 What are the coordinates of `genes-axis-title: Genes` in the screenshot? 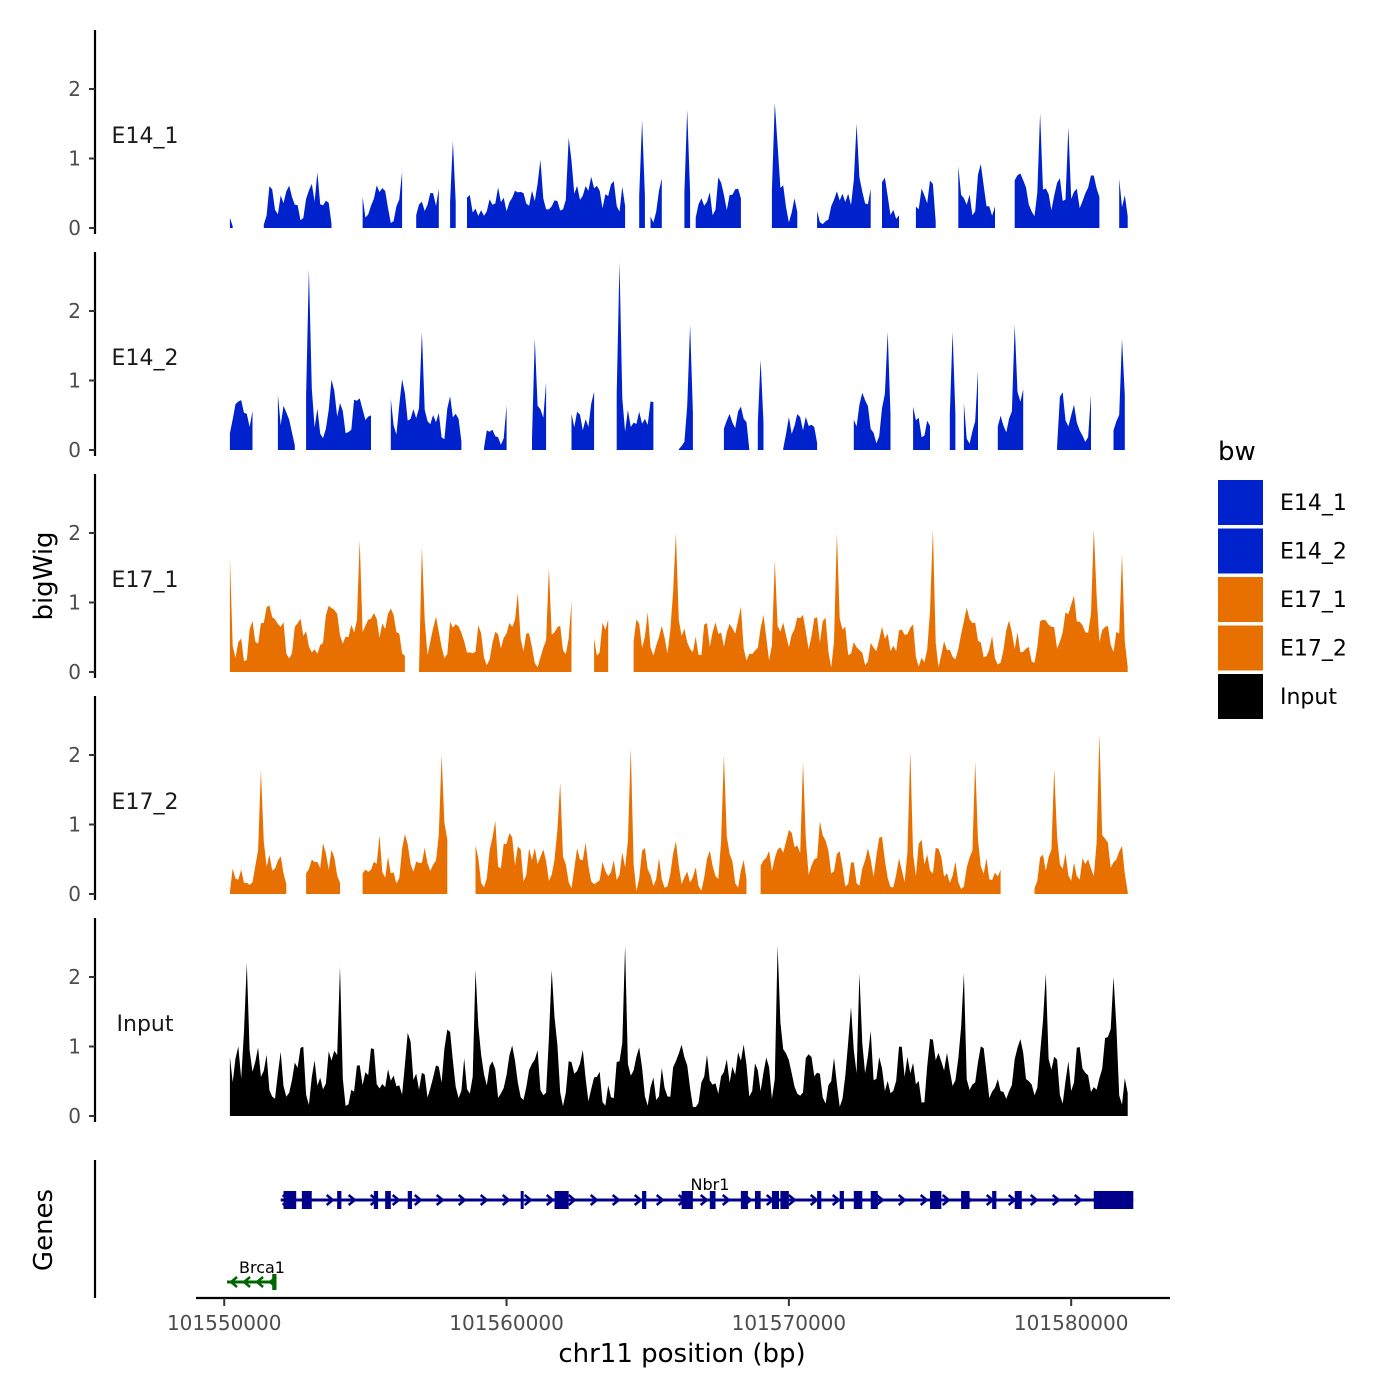 It's located at (44, 1230).